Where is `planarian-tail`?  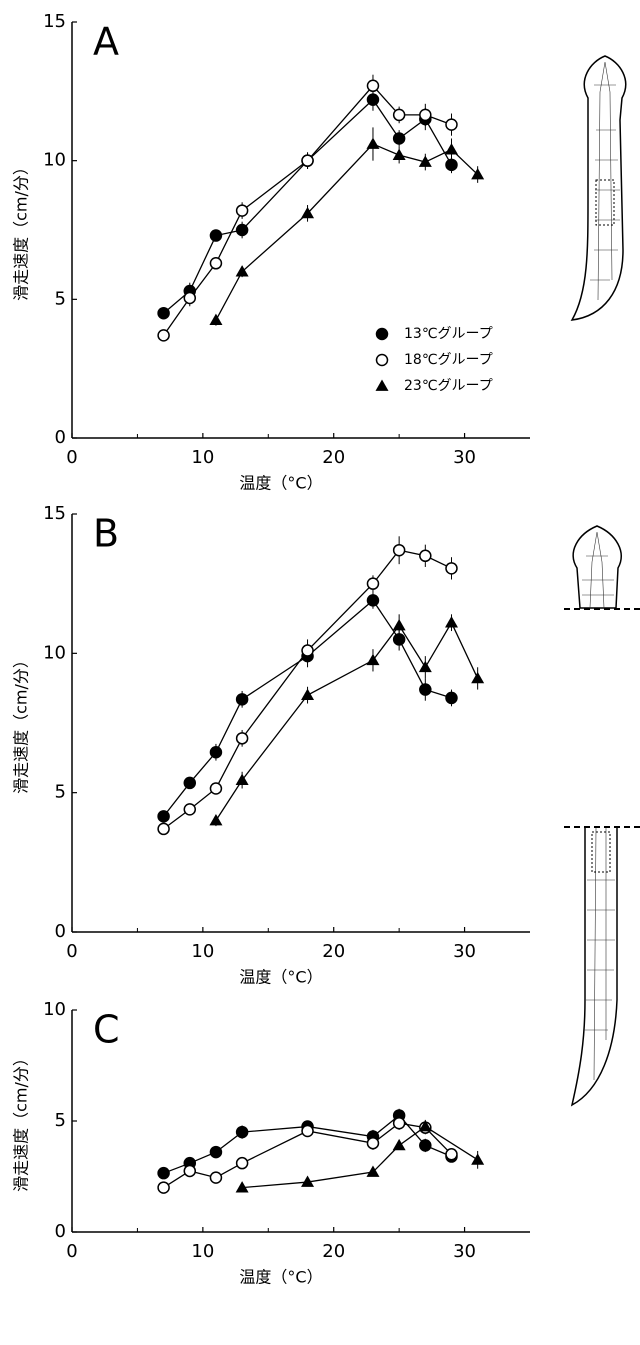
planarian-tail is located at coordinates (602, 966).